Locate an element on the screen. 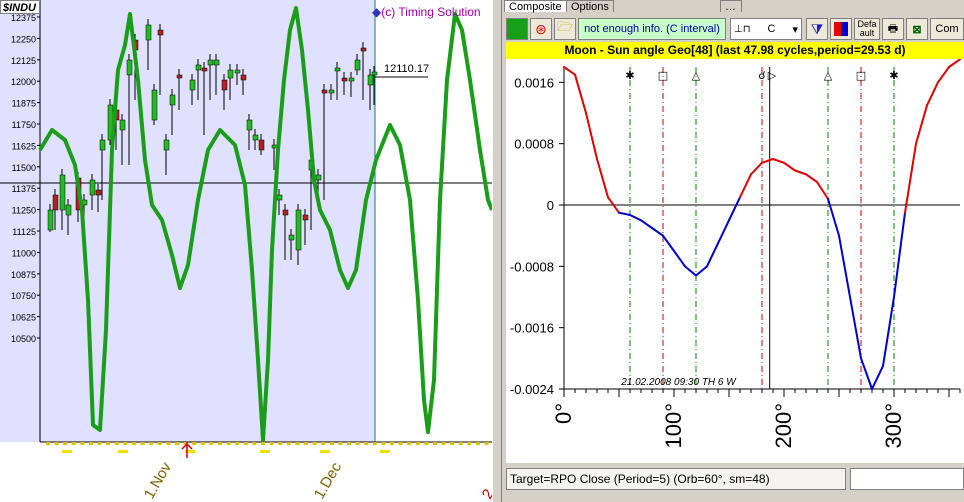  price-tick-label: 11125 is located at coordinates (24, 232).